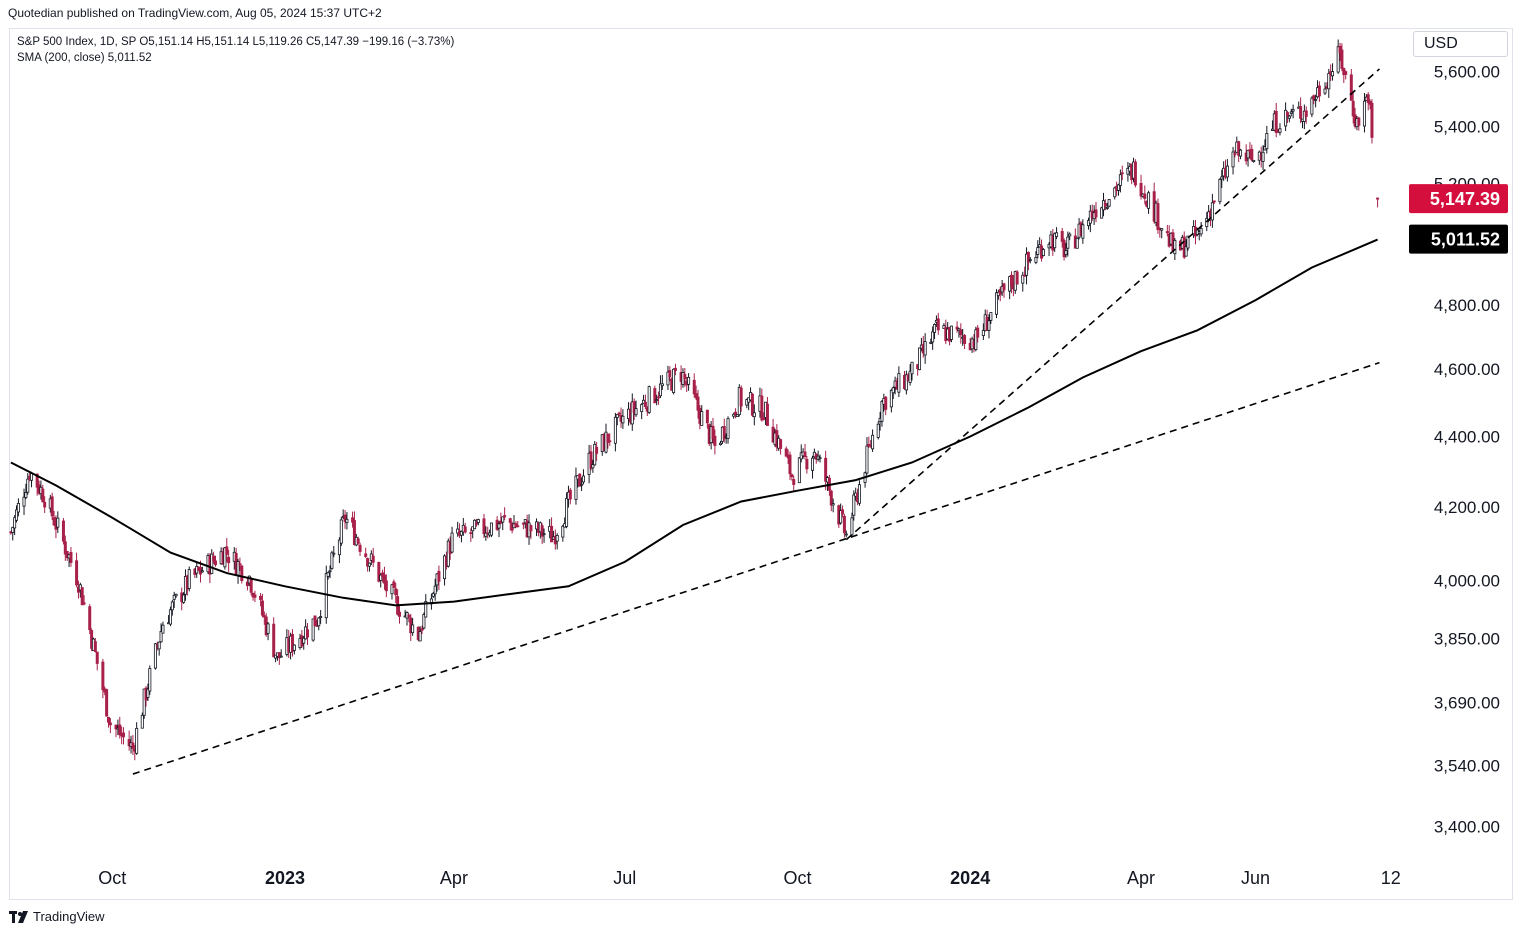  What do you see at coordinates (1458, 199) in the screenshot?
I see `last-price-badge-bg` at bounding box center [1458, 199].